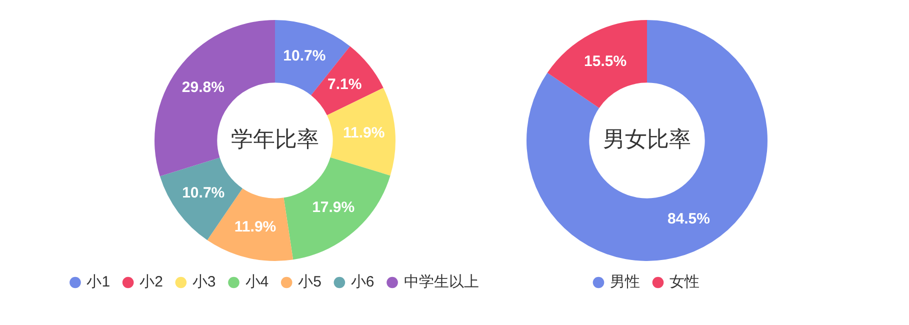 This screenshot has height=325, width=909. I want to click on legend-label: 女性, so click(685, 282).